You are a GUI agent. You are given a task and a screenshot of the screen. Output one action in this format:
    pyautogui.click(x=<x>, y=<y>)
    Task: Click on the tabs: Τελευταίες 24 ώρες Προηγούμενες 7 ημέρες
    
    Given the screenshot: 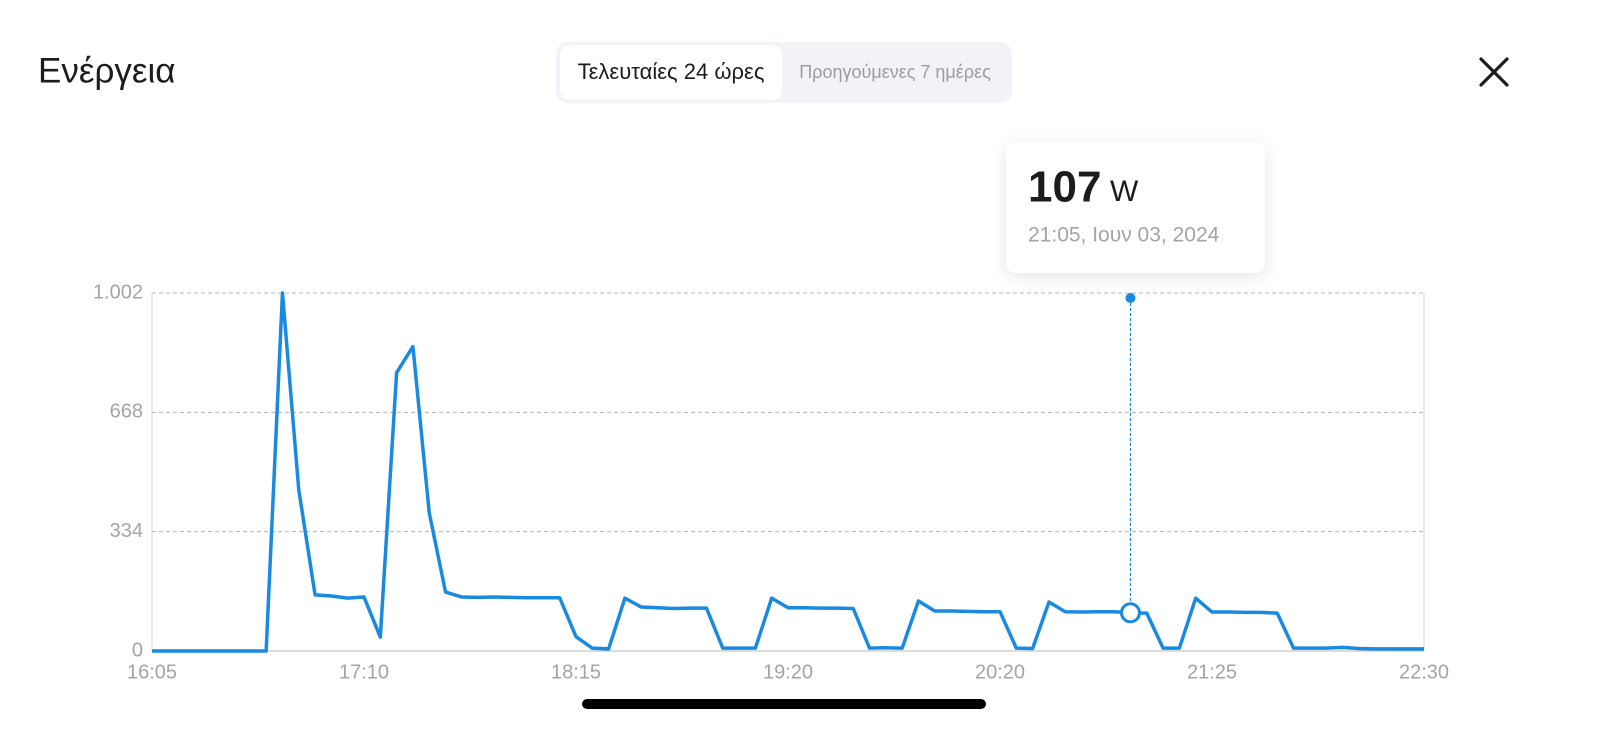 What is the action you would take?
    pyautogui.click(x=775, y=72)
    